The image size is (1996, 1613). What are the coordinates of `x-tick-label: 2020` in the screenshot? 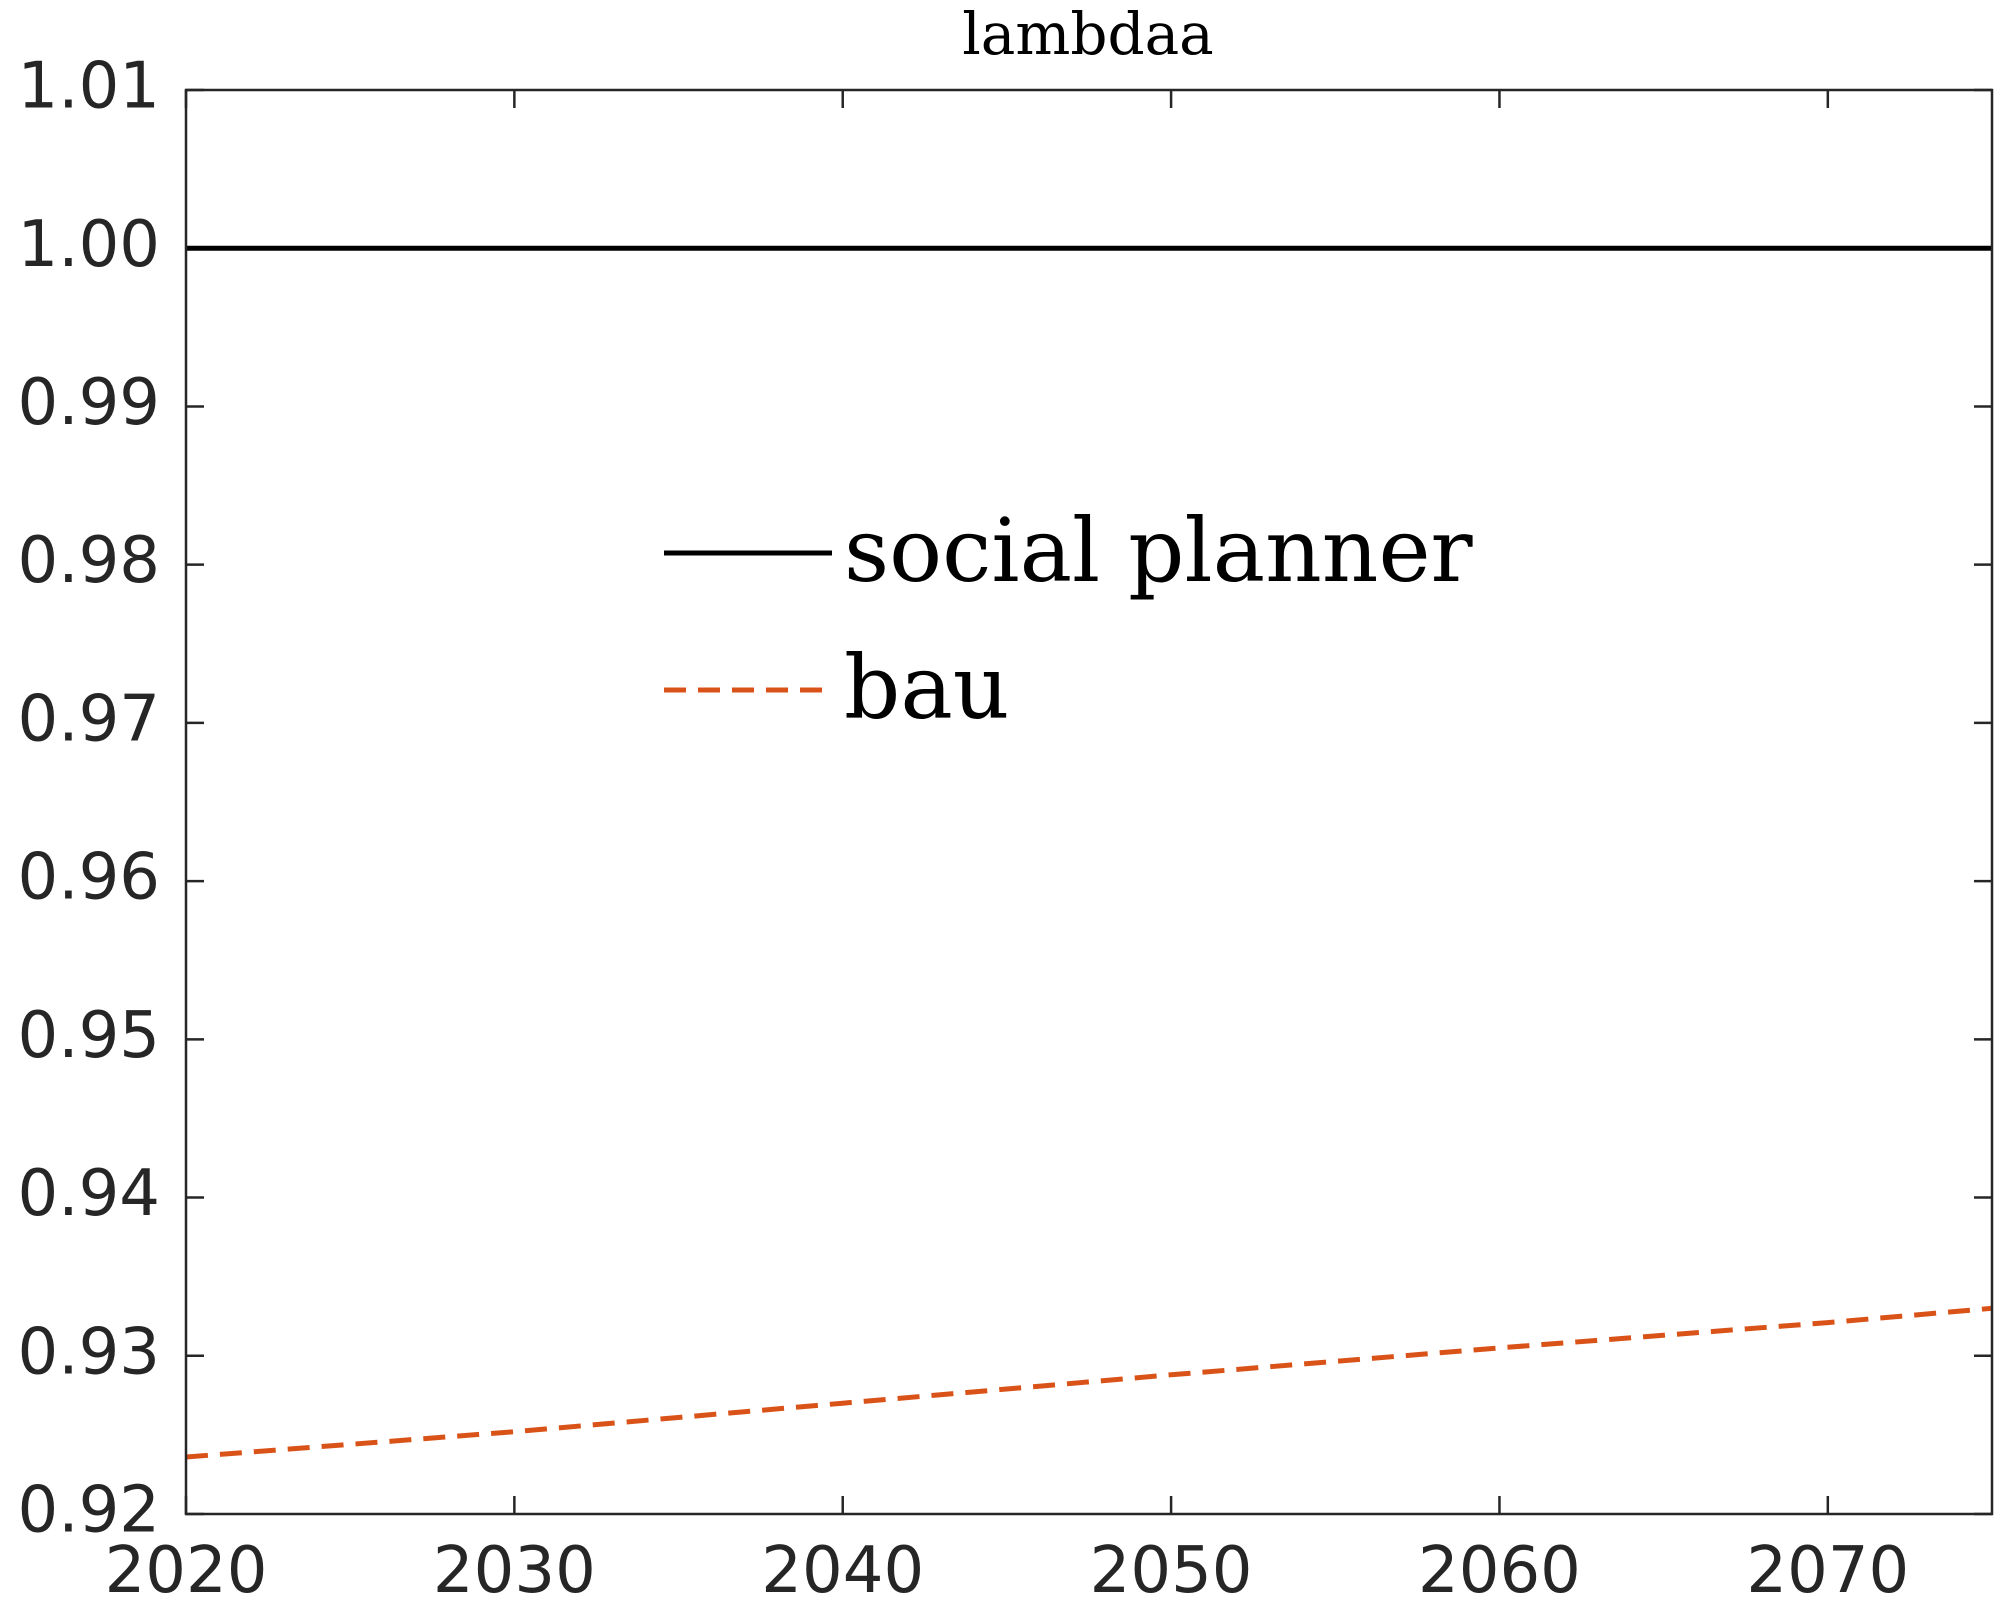 It's located at (186, 1571).